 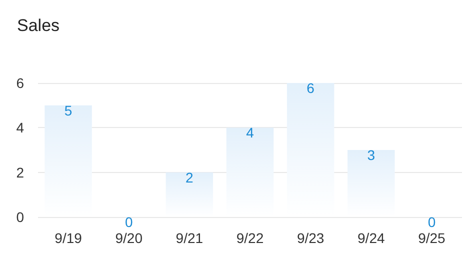 I want to click on data-label: 3, so click(x=371, y=155).